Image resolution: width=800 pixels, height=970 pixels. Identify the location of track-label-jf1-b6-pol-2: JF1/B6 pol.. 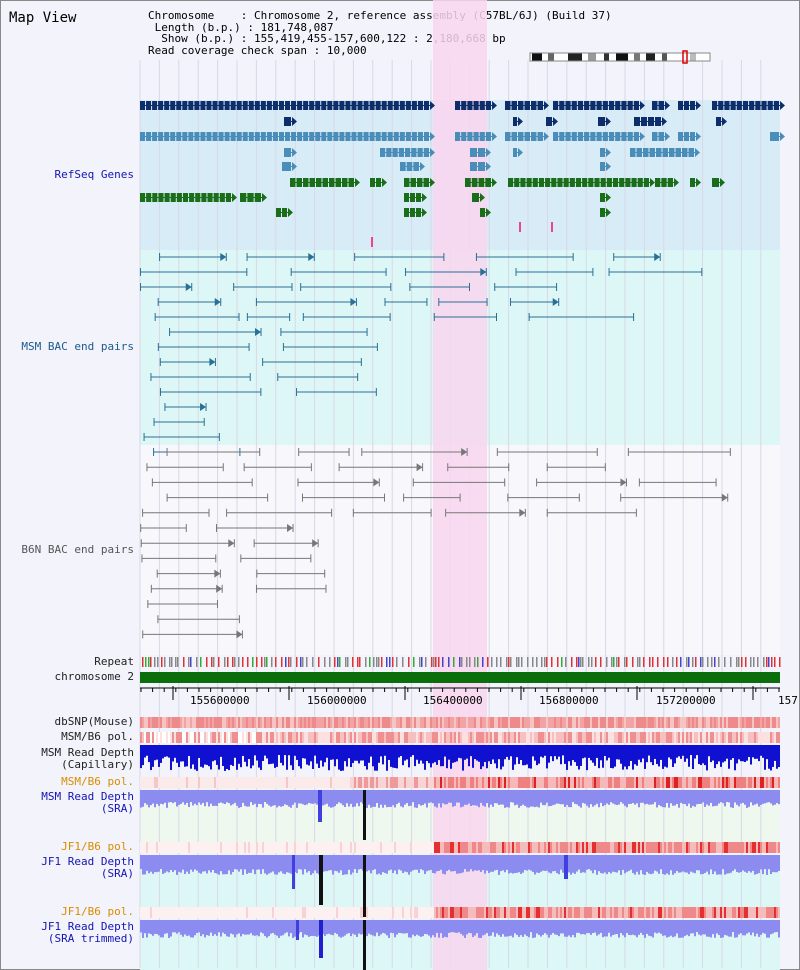
(97, 911).